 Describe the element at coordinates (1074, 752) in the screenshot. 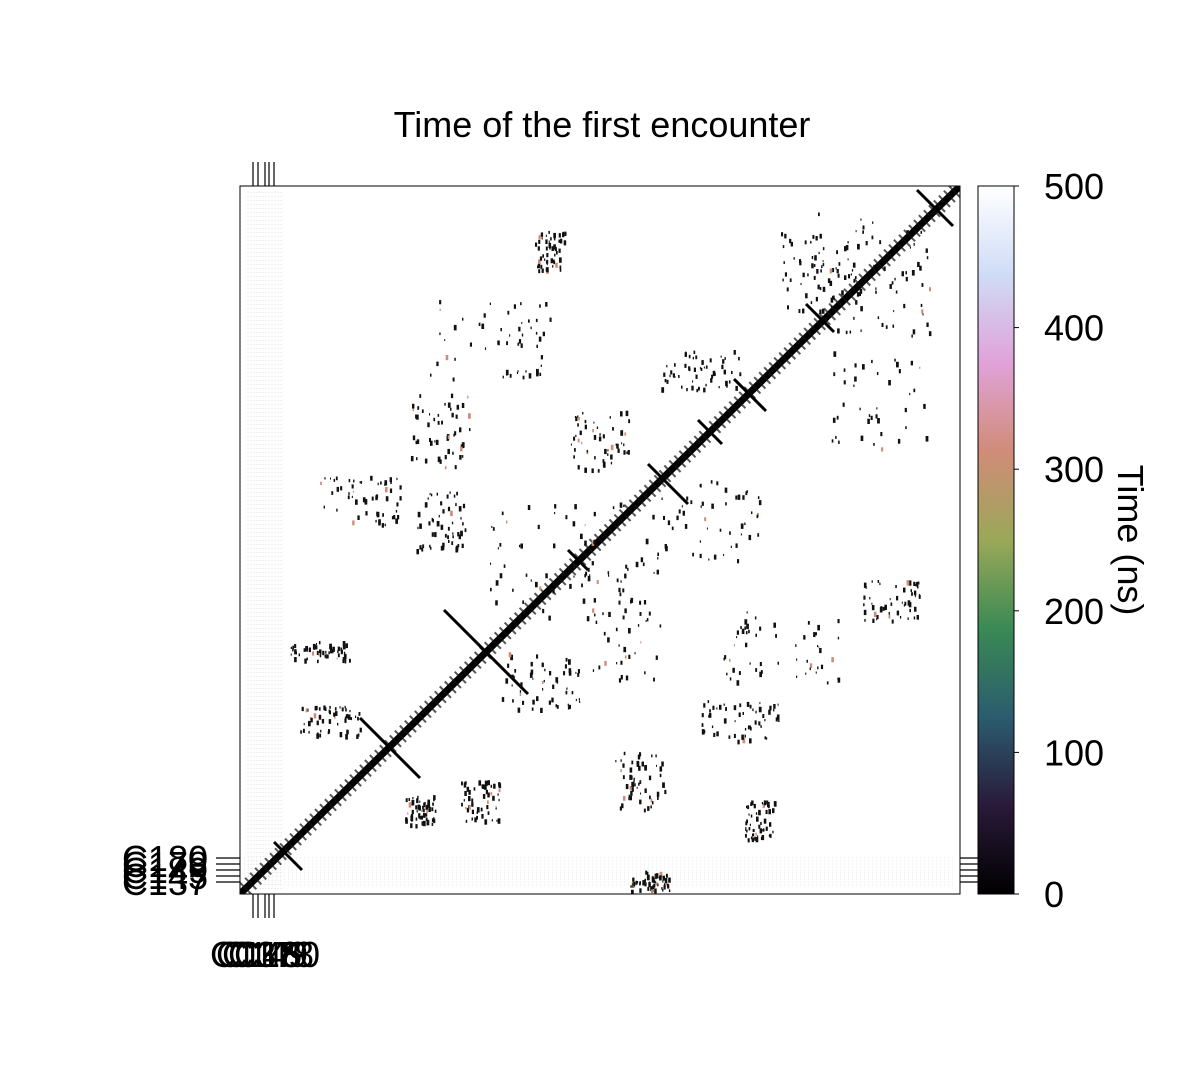

I see `colorbar-tick-label: 100` at that location.